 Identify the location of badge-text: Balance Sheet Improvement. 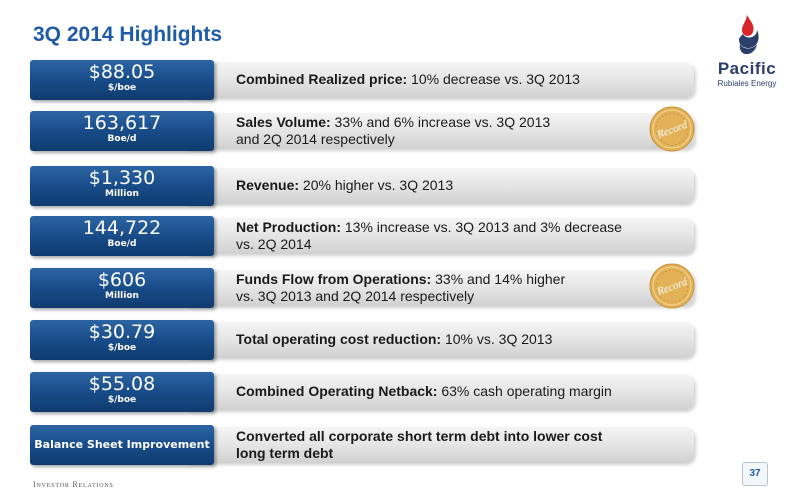
(122, 444).